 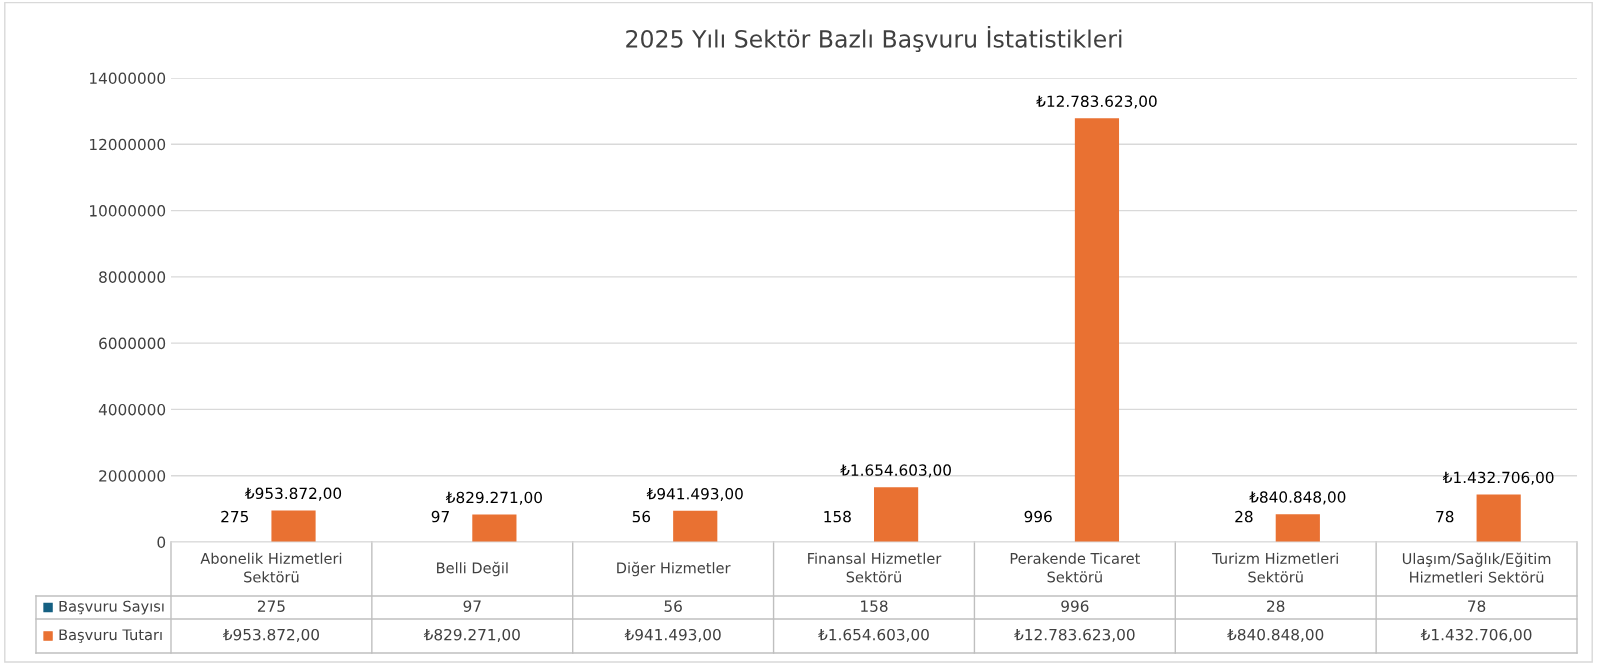 I want to click on y-tick-label: 8000000, so click(x=132, y=277).